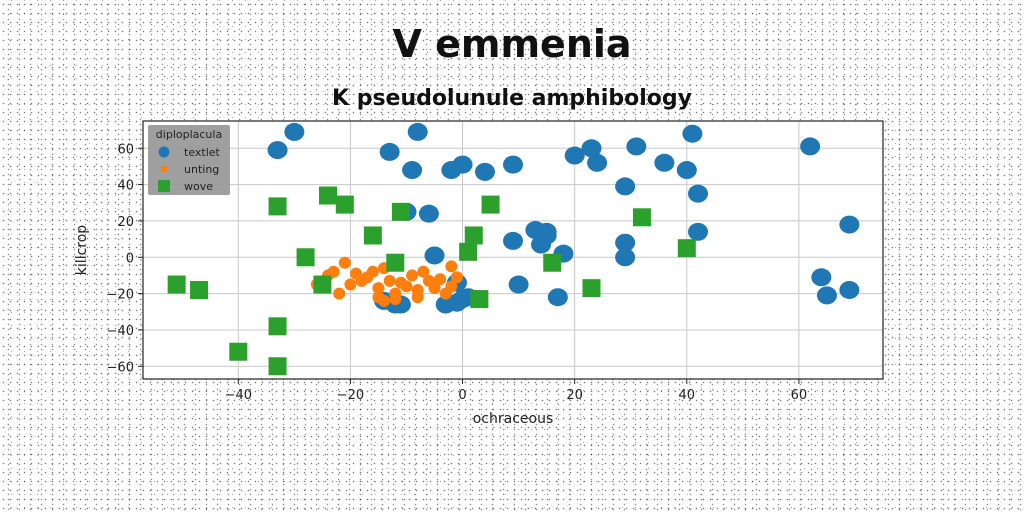  I want to click on legend-label: textlet, so click(202, 152).